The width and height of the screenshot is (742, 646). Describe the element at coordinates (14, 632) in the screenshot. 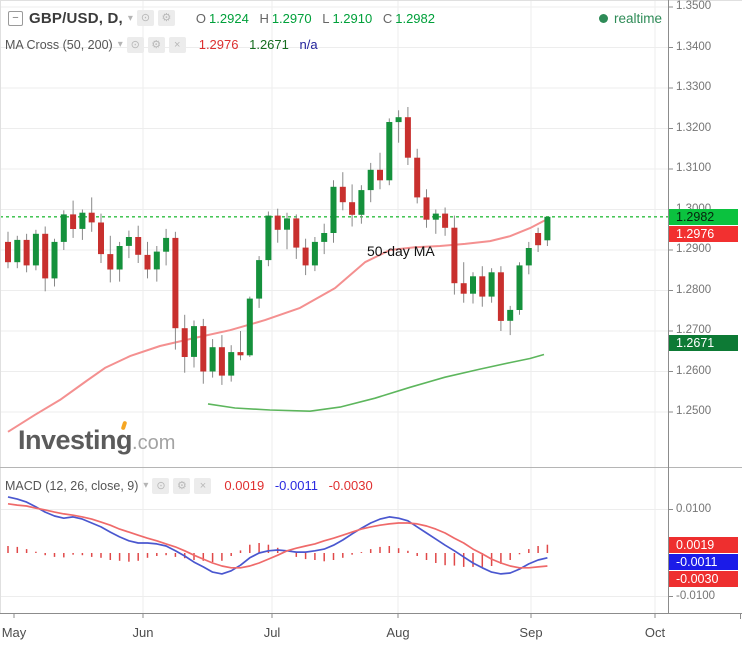

I see `month-label-may: May` at that location.